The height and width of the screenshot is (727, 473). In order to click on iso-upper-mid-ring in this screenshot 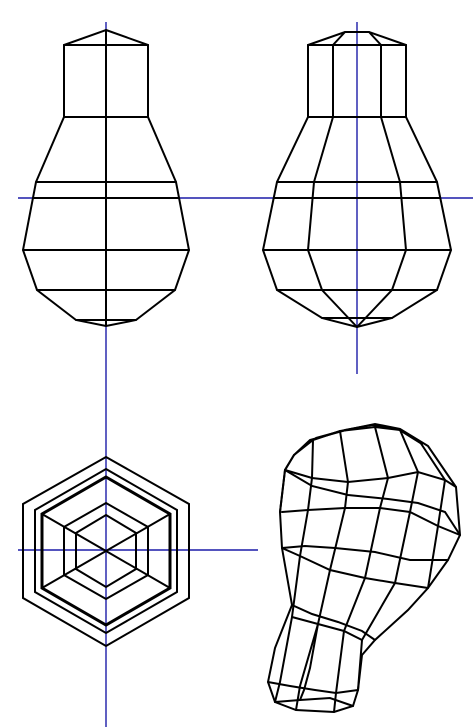, I will do `click(371, 521)`.